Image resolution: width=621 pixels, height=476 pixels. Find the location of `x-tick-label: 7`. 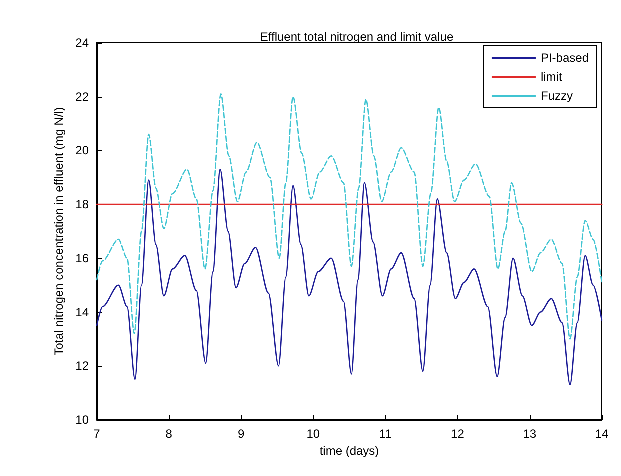

x-tick-label: 7 is located at coordinates (97, 434).